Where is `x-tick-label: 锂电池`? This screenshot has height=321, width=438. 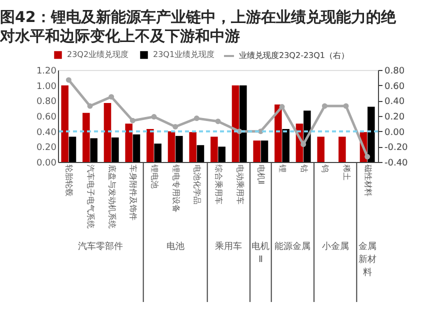 x-tick-label: 锂电池 is located at coordinates (154, 176).